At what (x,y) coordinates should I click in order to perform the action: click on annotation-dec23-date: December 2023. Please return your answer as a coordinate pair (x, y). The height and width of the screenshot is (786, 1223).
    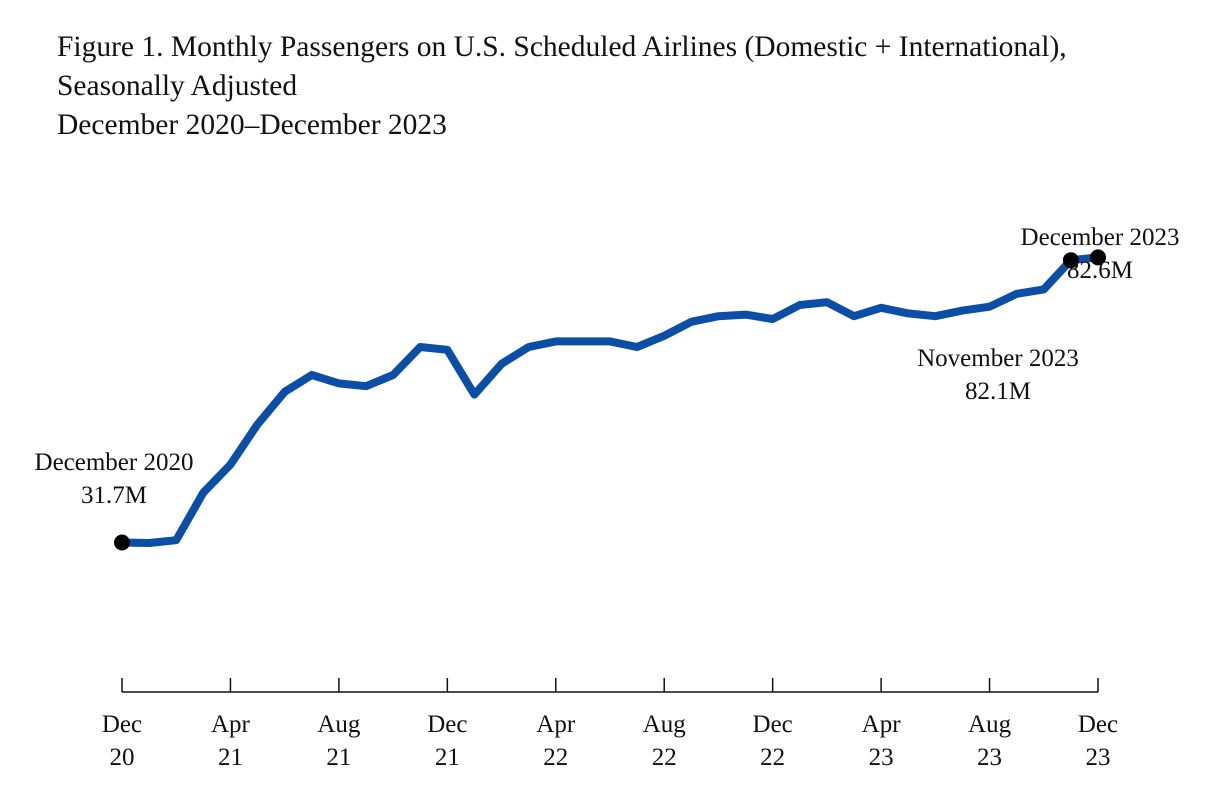
    Looking at the image, I should click on (1100, 237).